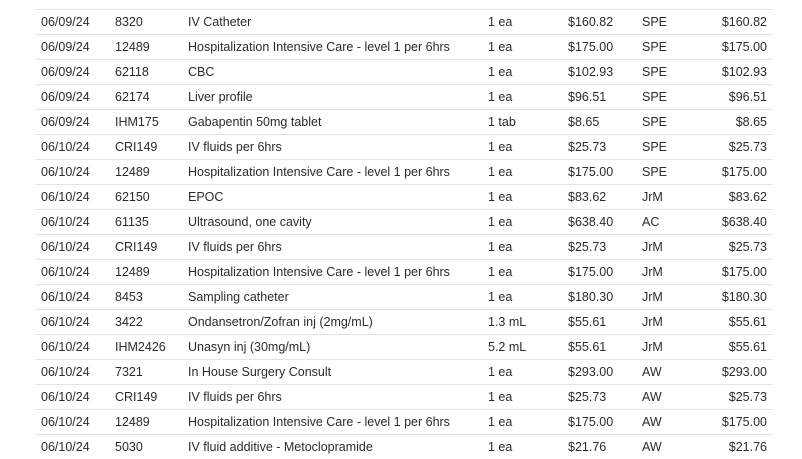 Image resolution: width=802 pixels, height=459 pixels. I want to click on staff-cell: AW, so click(652, 422).